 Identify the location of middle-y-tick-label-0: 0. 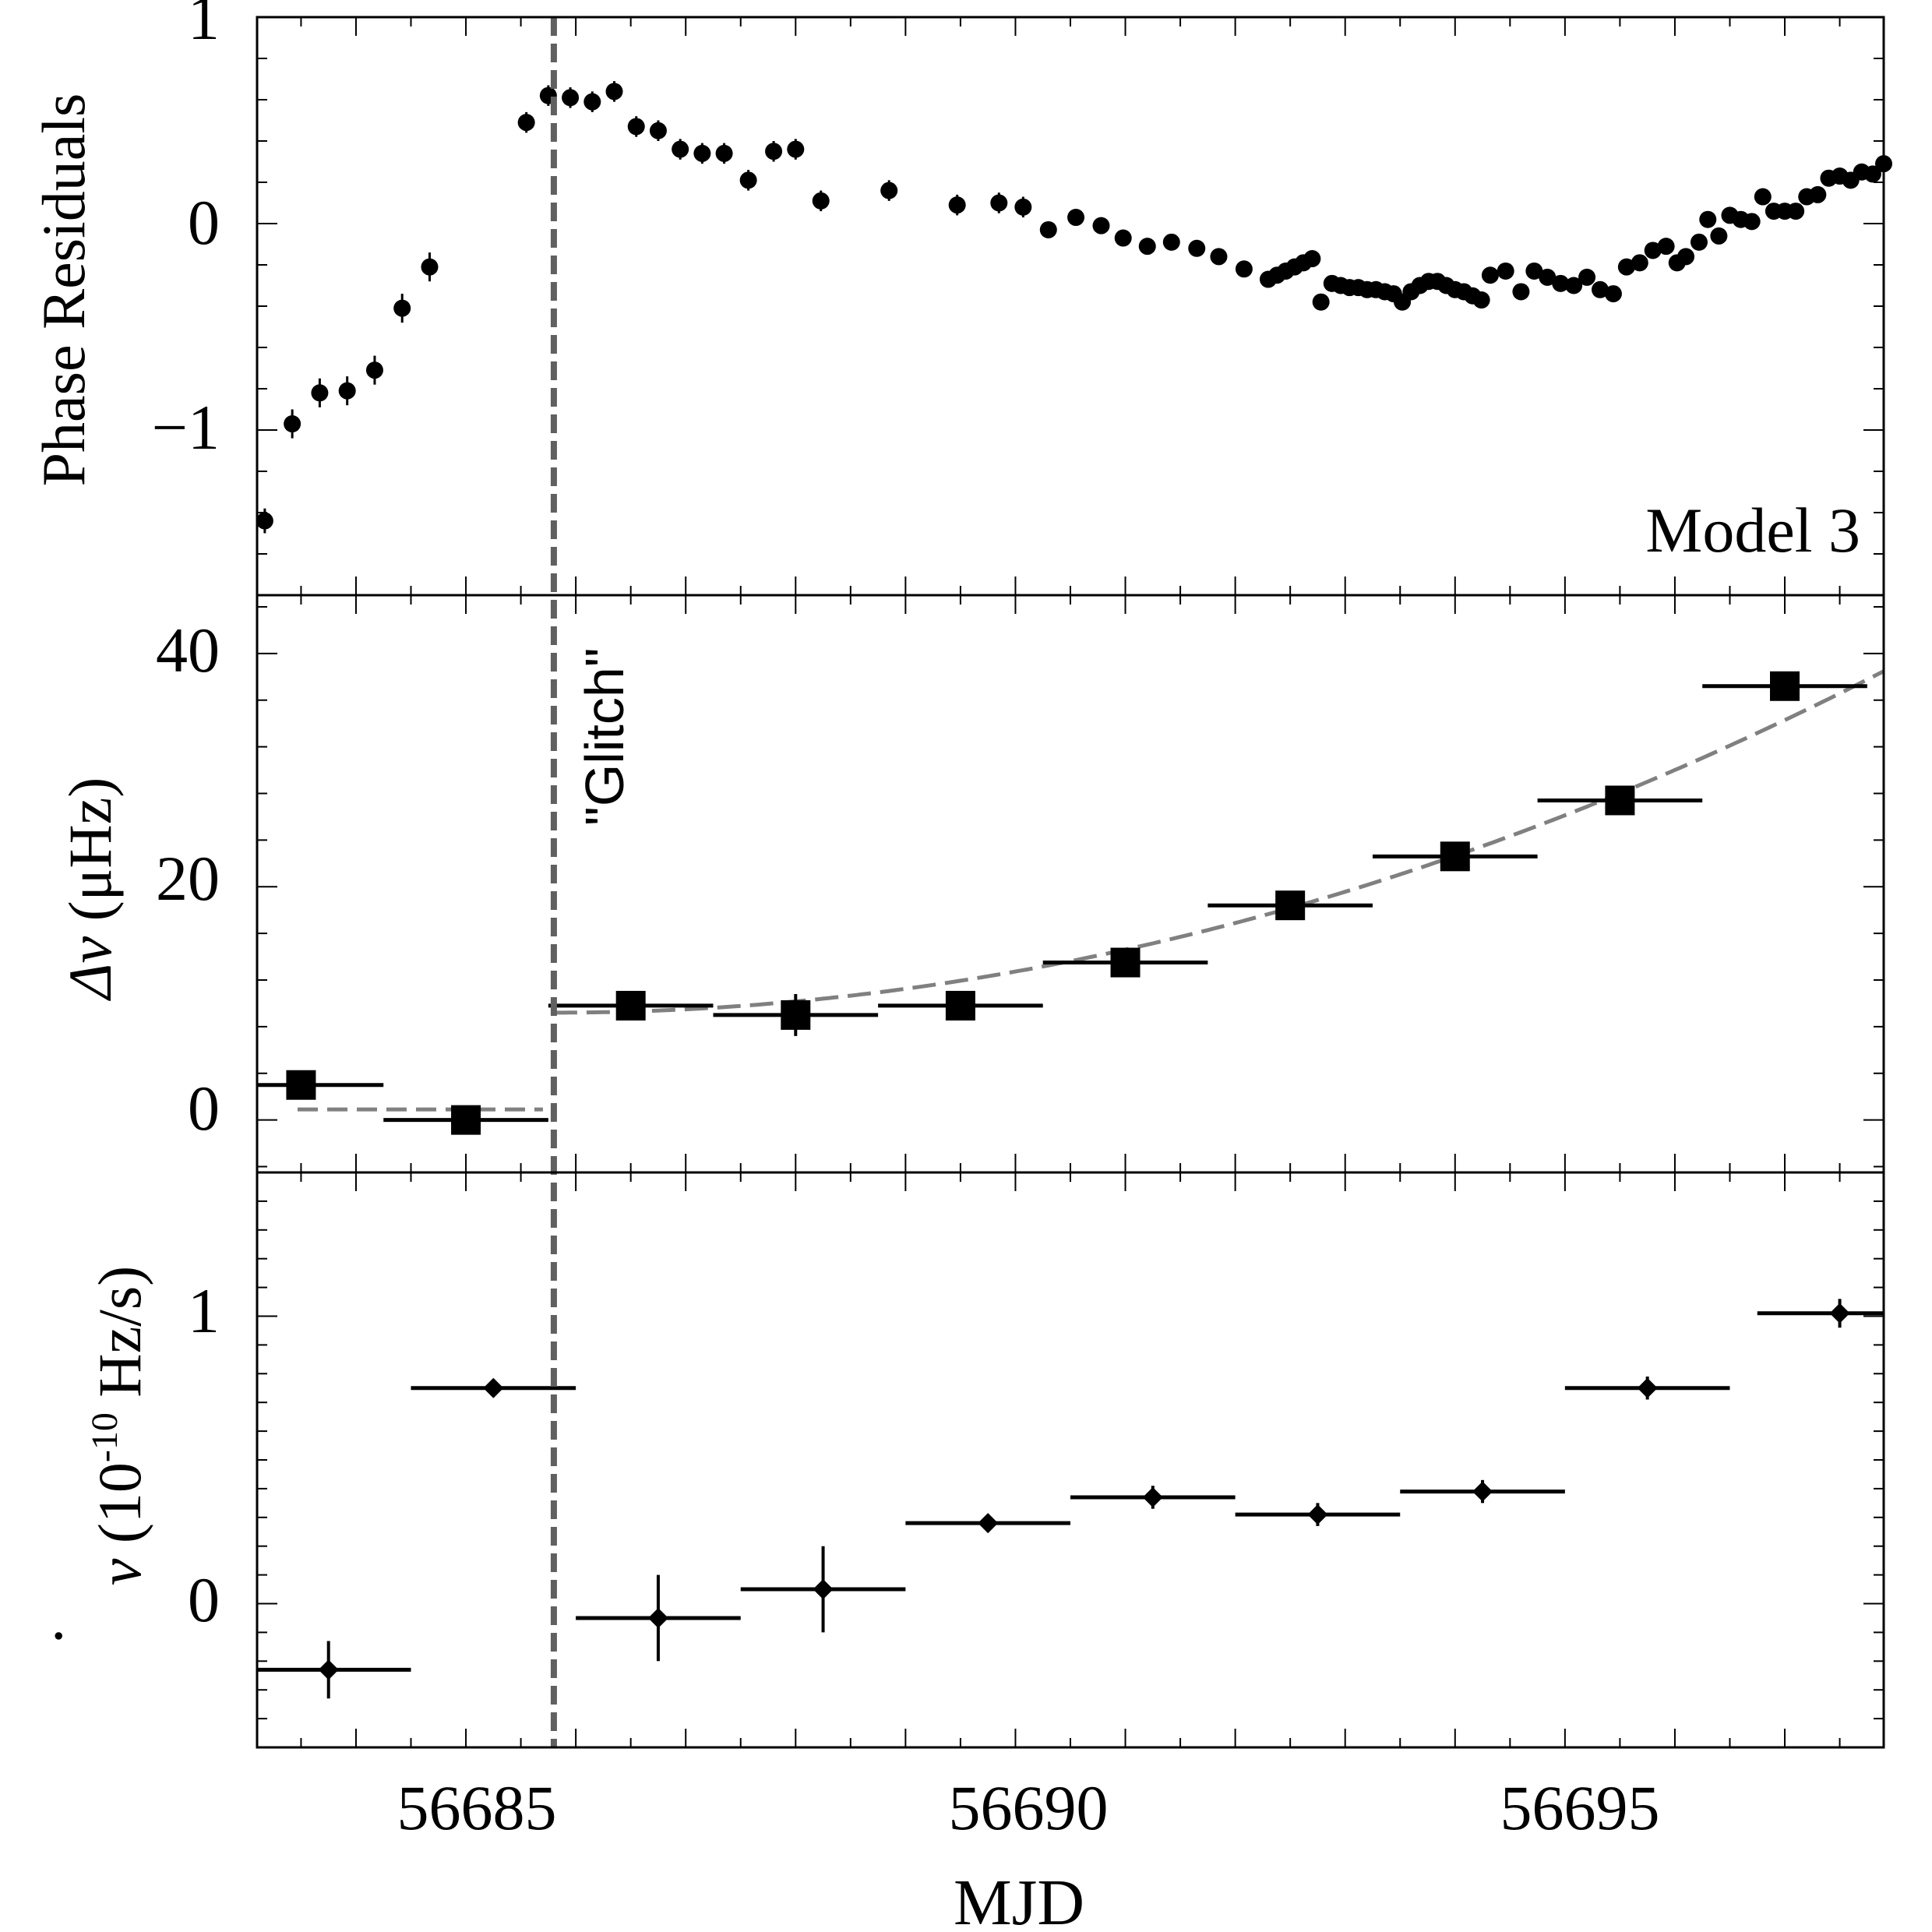
(204, 1108).